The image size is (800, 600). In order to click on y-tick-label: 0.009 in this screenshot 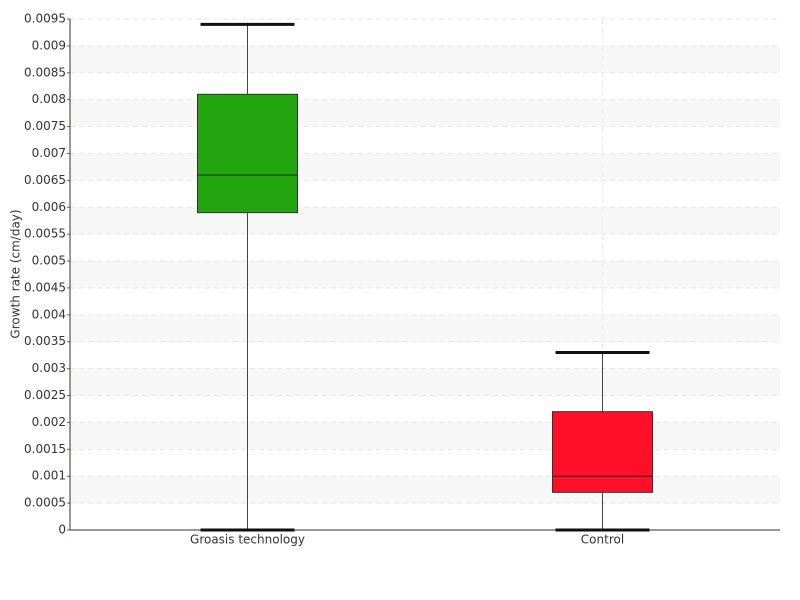, I will do `click(49, 45)`.